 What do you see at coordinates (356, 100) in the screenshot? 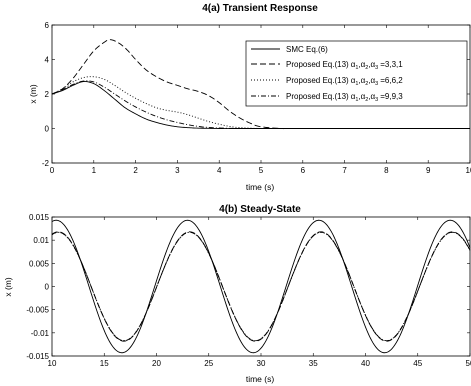
I see `legend-sub1-993: 1` at bounding box center [356, 100].